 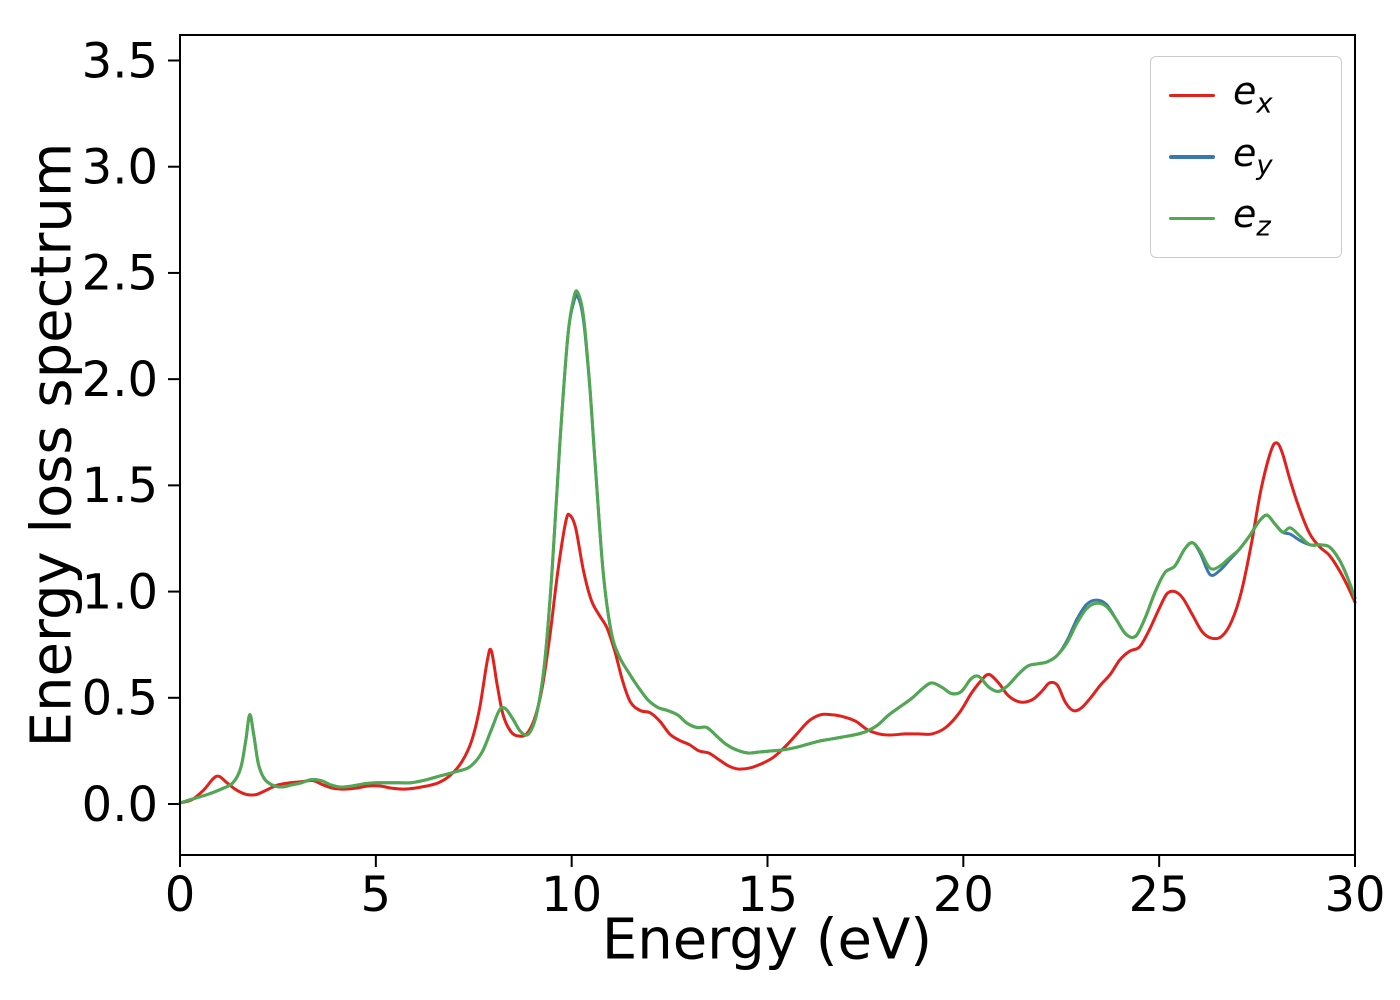 What do you see at coordinates (52, 445) in the screenshot?
I see `y-axis-label: Energy loss spectrum` at bounding box center [52, 445].